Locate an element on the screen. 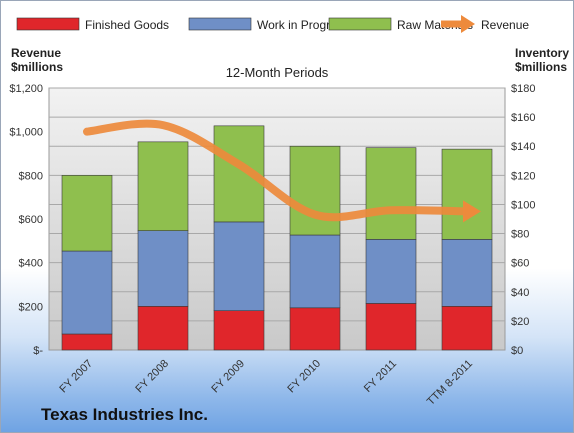  right-tick-label: $180 is located at coordinates (523, 89).